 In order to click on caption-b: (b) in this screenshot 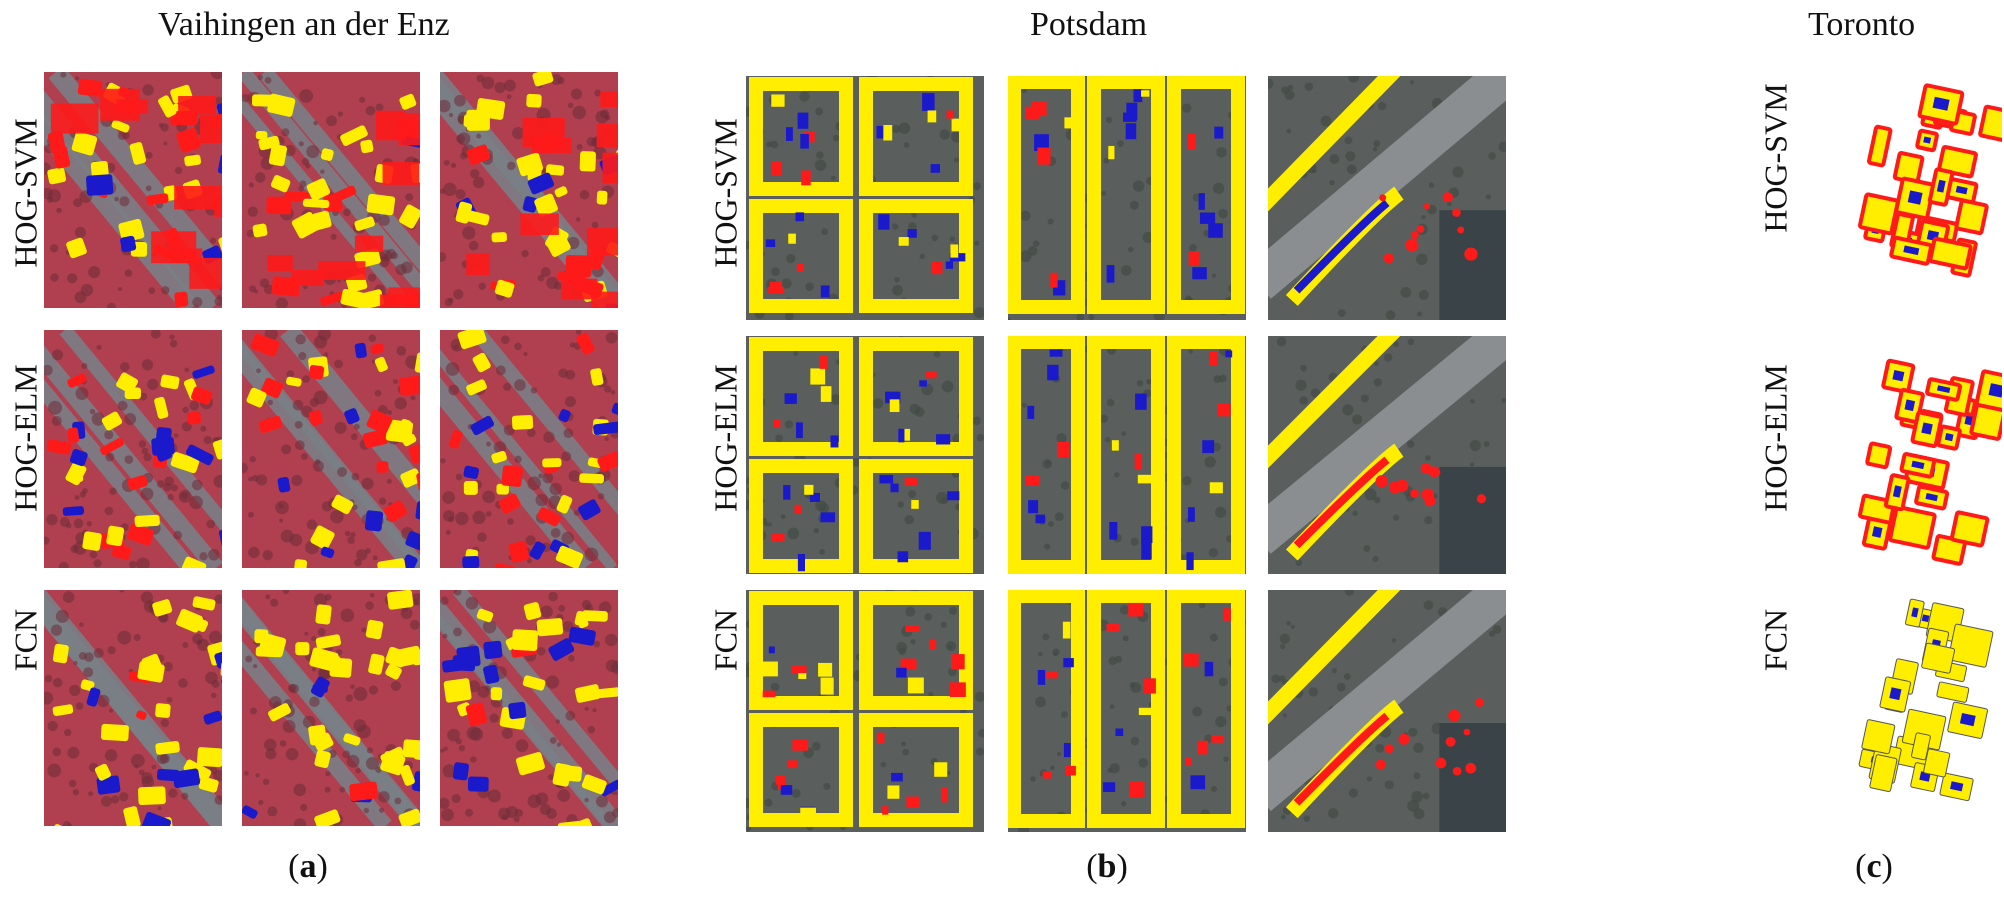, I will do `click(1107, 866)`.